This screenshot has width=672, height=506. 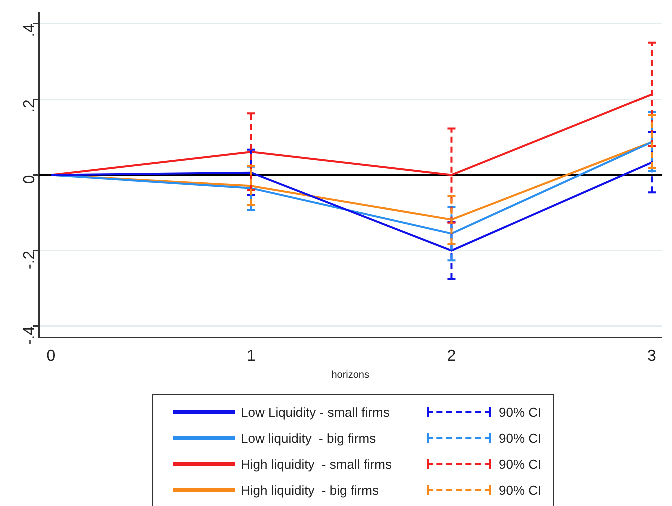 What do you see at coordinates (316, 412) in the screenshot?
I see `legend-label: Low Liquidity - small firms` at bounding box center [316, 412].